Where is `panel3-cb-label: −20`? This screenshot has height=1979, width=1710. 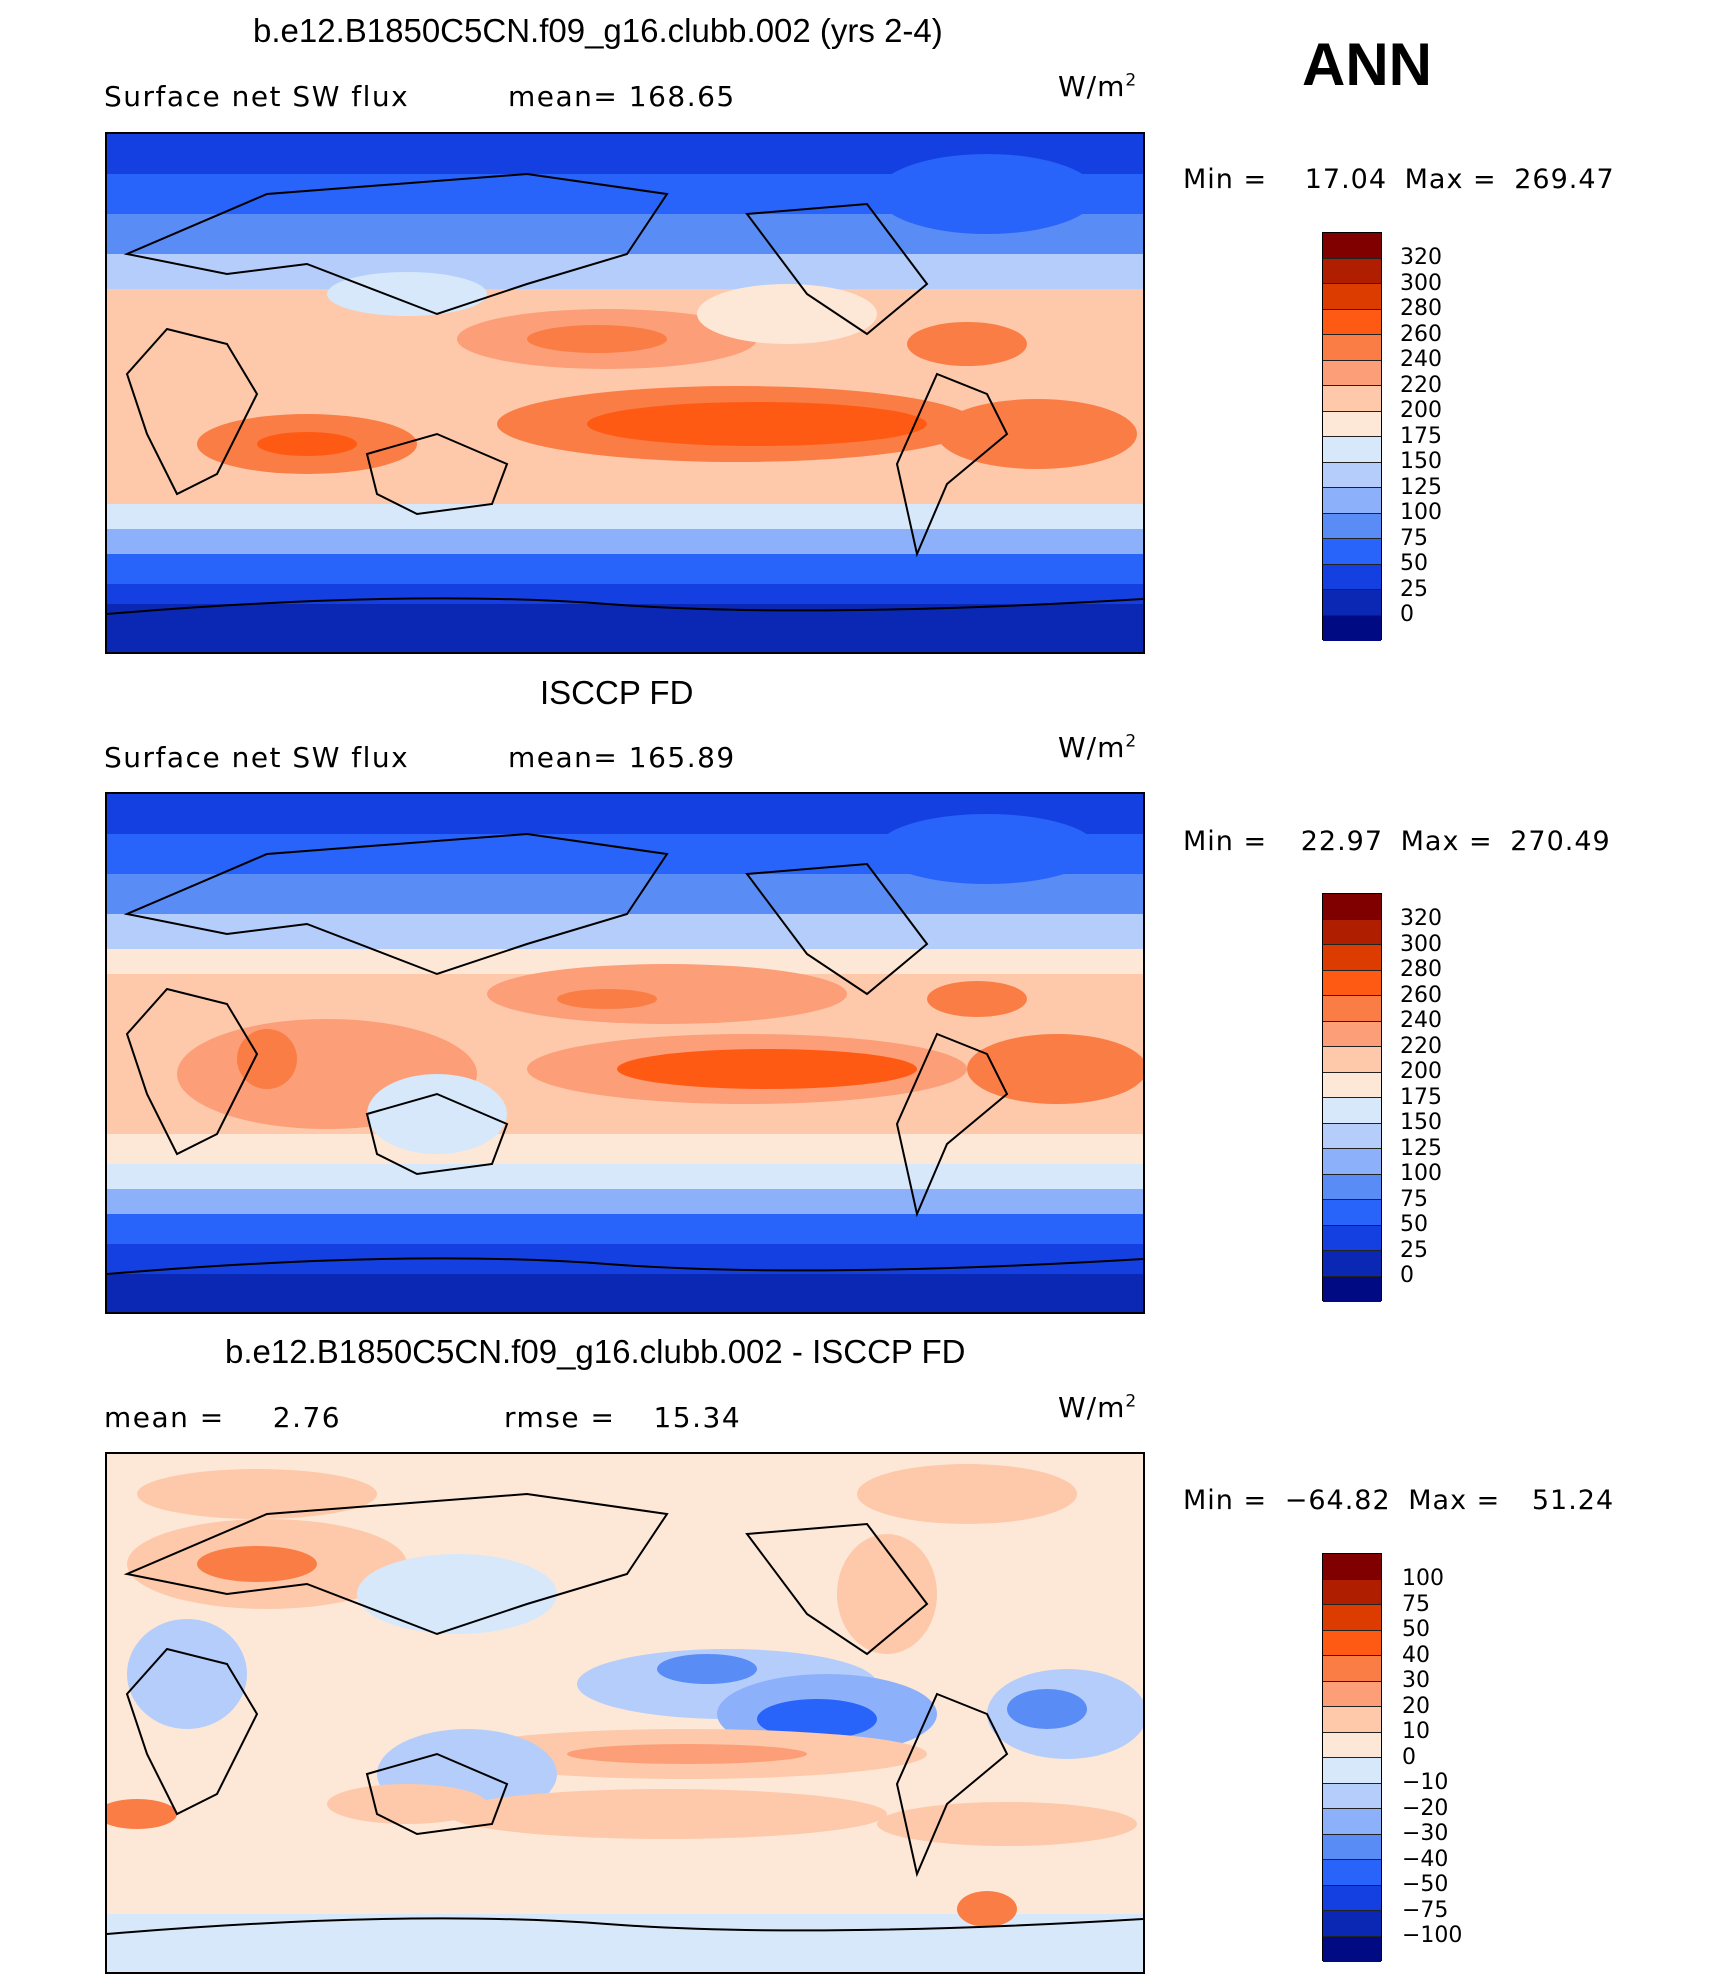 panel3-cb-label: −20 is located at coordinates (1425, 1808).